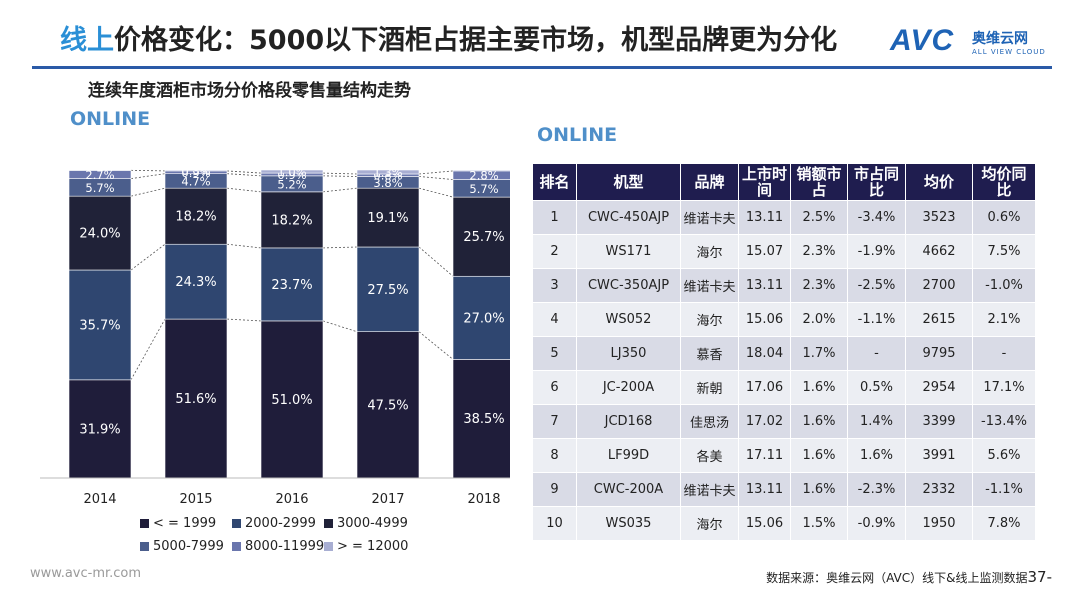  What do you see at coordinates (764, 421) in the screenshot?
I see `table-cell: 17.02` at bounding box center [764, 421].